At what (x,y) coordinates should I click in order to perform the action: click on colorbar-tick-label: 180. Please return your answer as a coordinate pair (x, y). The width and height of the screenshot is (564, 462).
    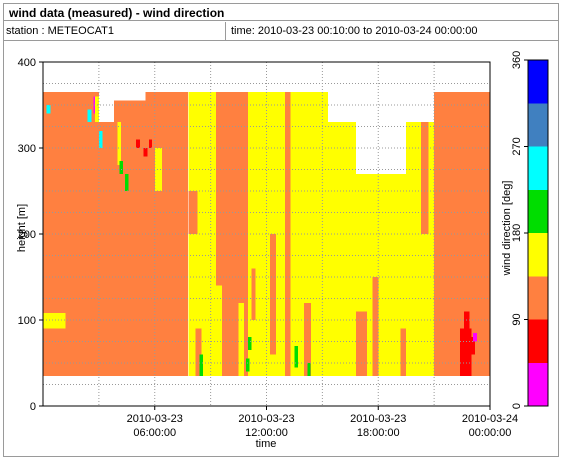
    Looking at the image, I should click on (517, 233).